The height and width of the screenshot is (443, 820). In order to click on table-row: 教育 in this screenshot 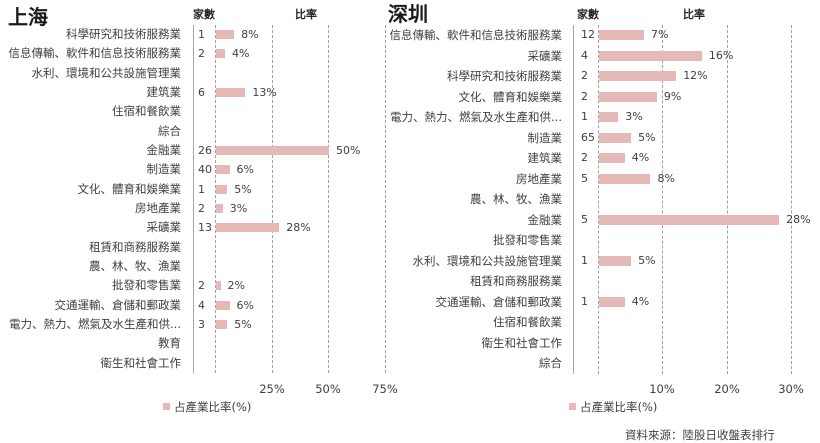, I will do `click(410, 343)`.